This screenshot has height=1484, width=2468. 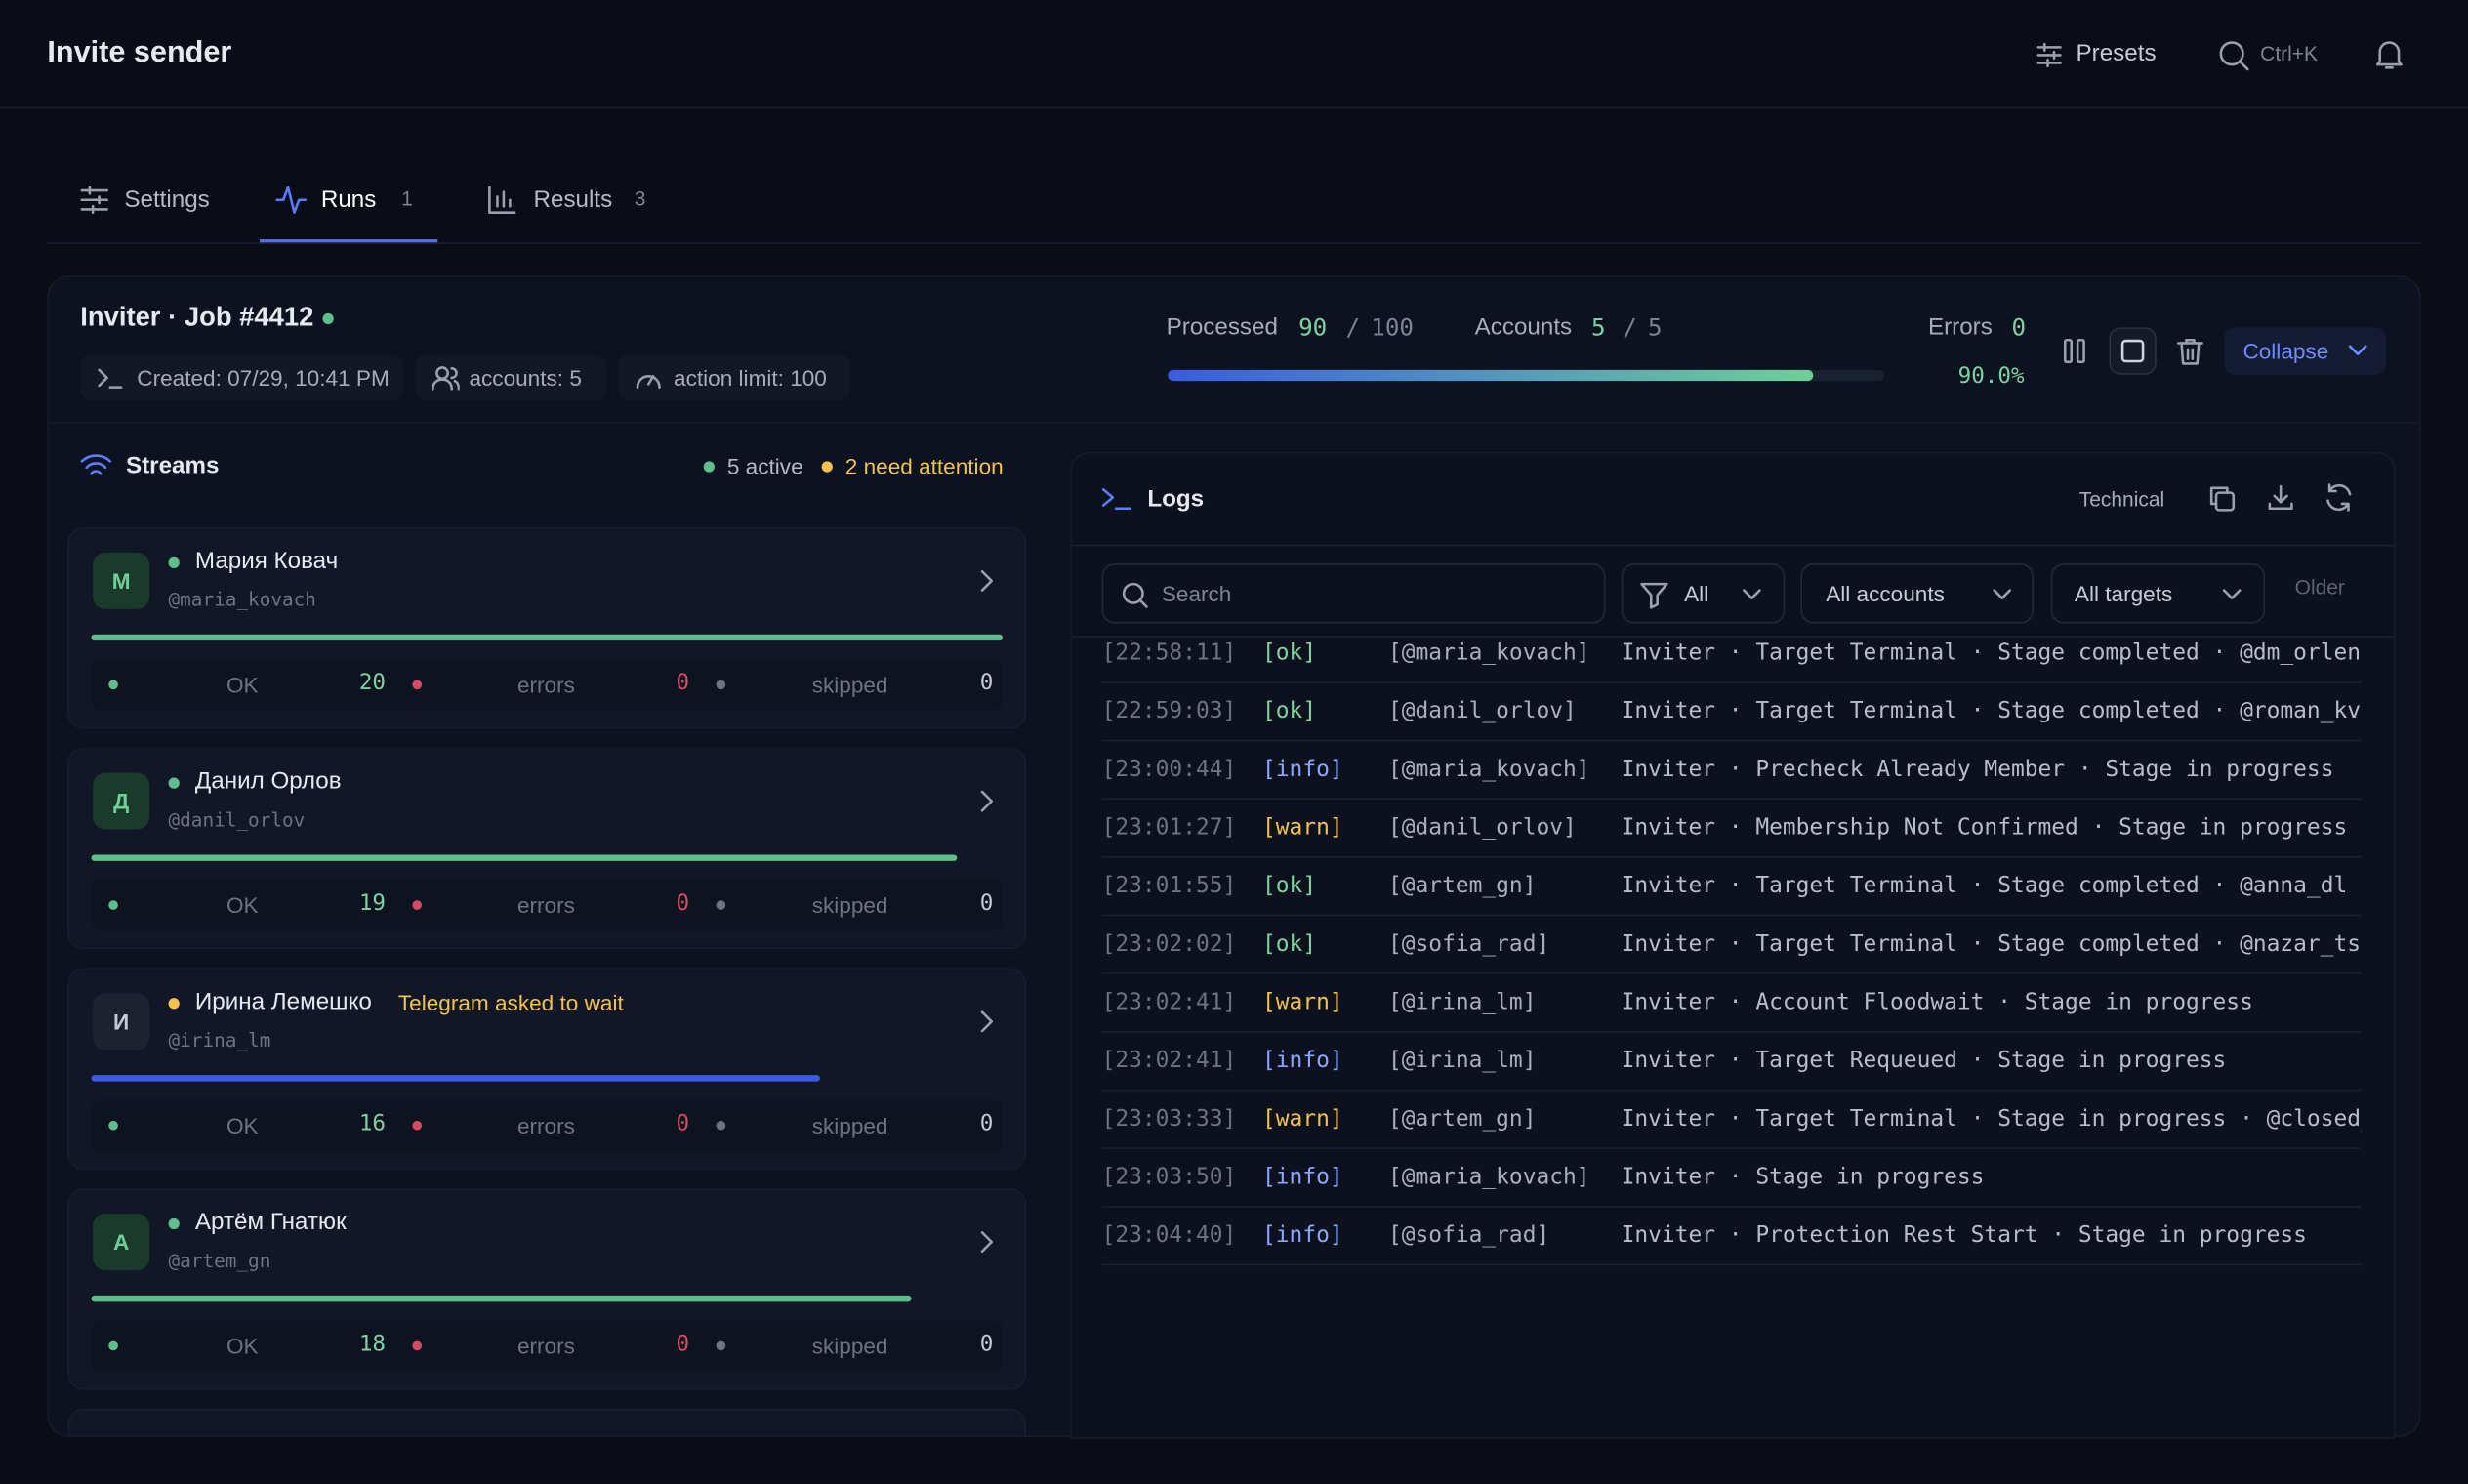 I want to click on stat-label: OK, so click(x=243, y=1125).